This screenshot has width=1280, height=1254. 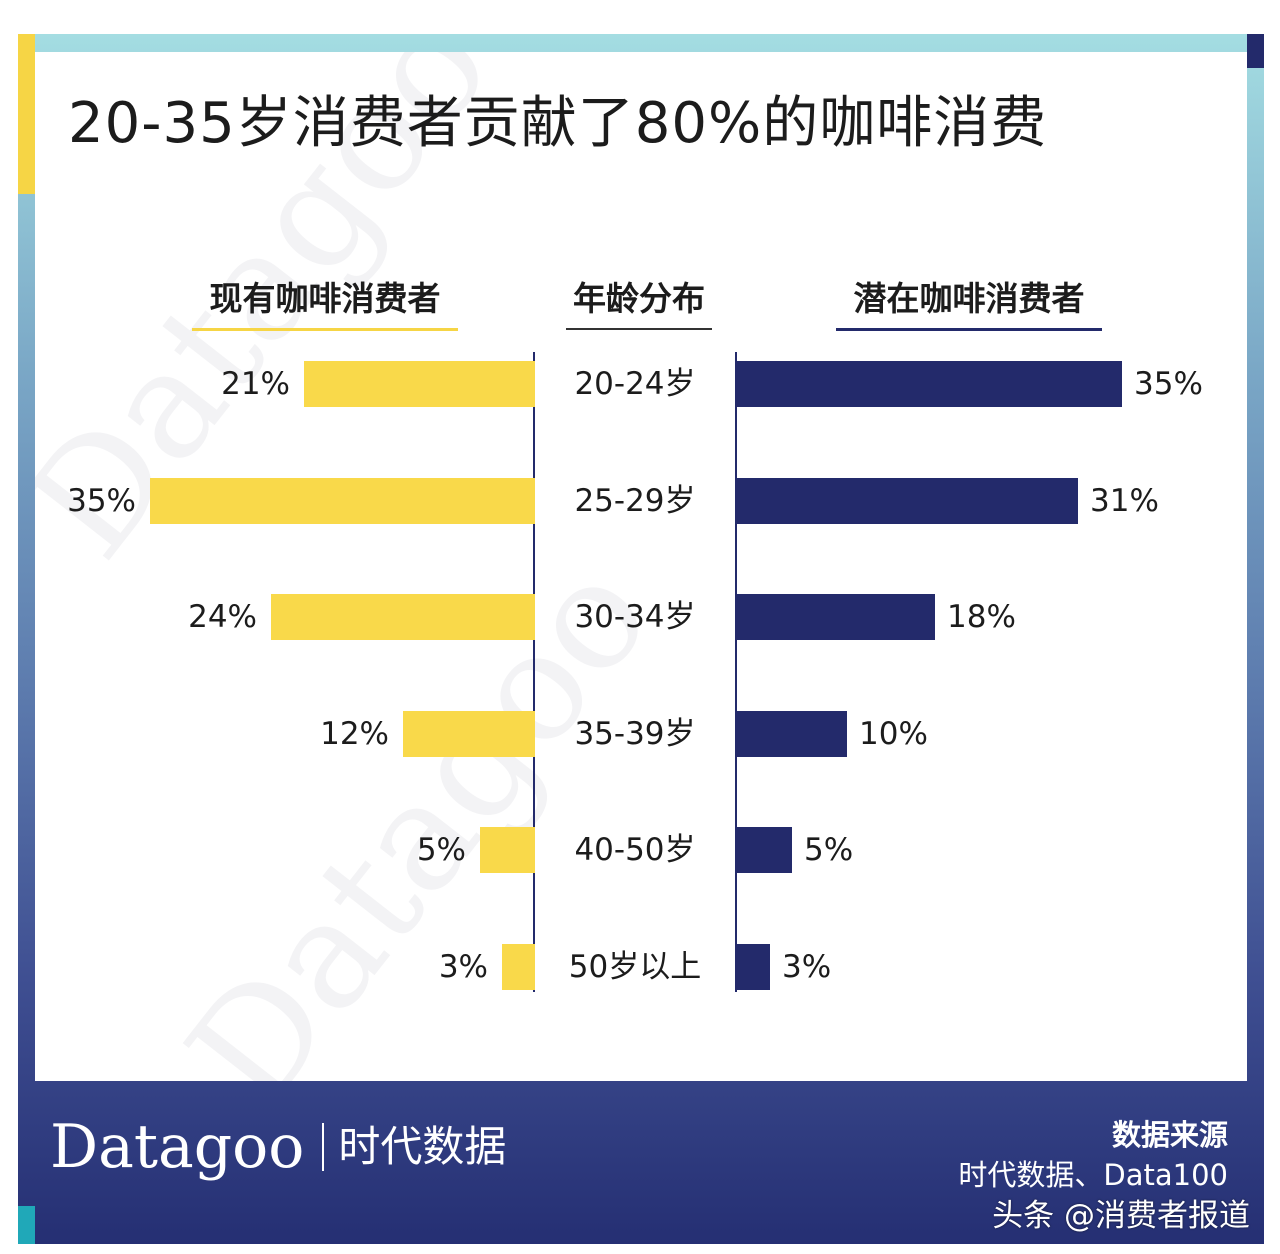 I want to click on right-axis-line, so click(x=736, y=672).